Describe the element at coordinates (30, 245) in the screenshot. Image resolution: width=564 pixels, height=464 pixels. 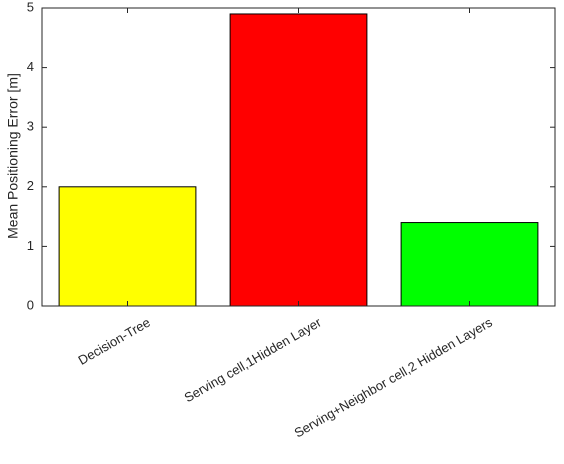
I see `y-tick-label: 1` at that location.